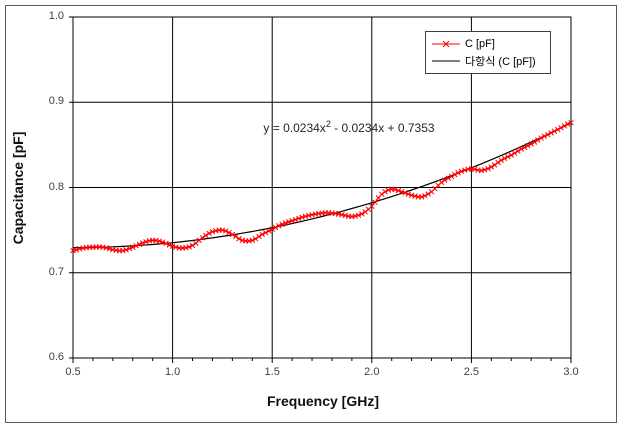  What do you see at coordinates (18, 188) in the screenshot?
I see `y-axis-title: Capacitance [pF]` at bounding box center [18, 188].